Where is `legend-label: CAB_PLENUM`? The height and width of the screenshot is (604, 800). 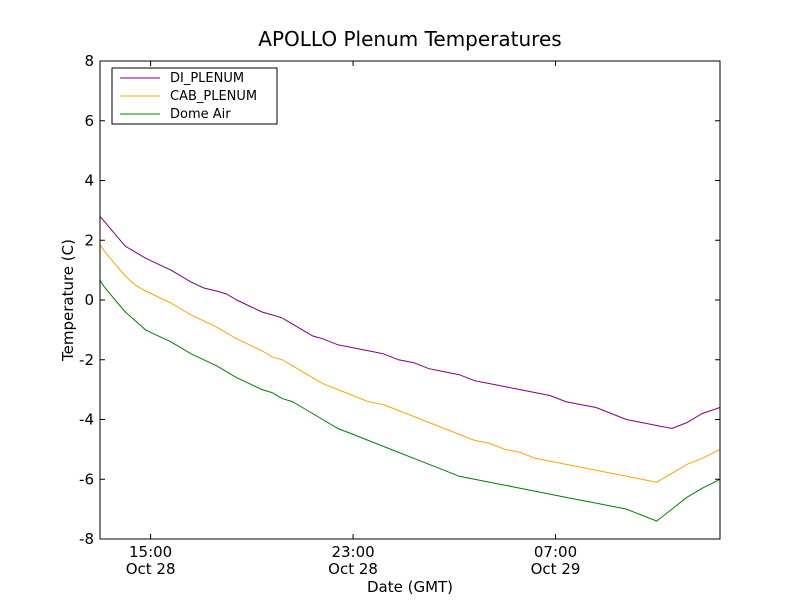 legend-label: CAB_PLENUM is located at coordinates (213, 96).